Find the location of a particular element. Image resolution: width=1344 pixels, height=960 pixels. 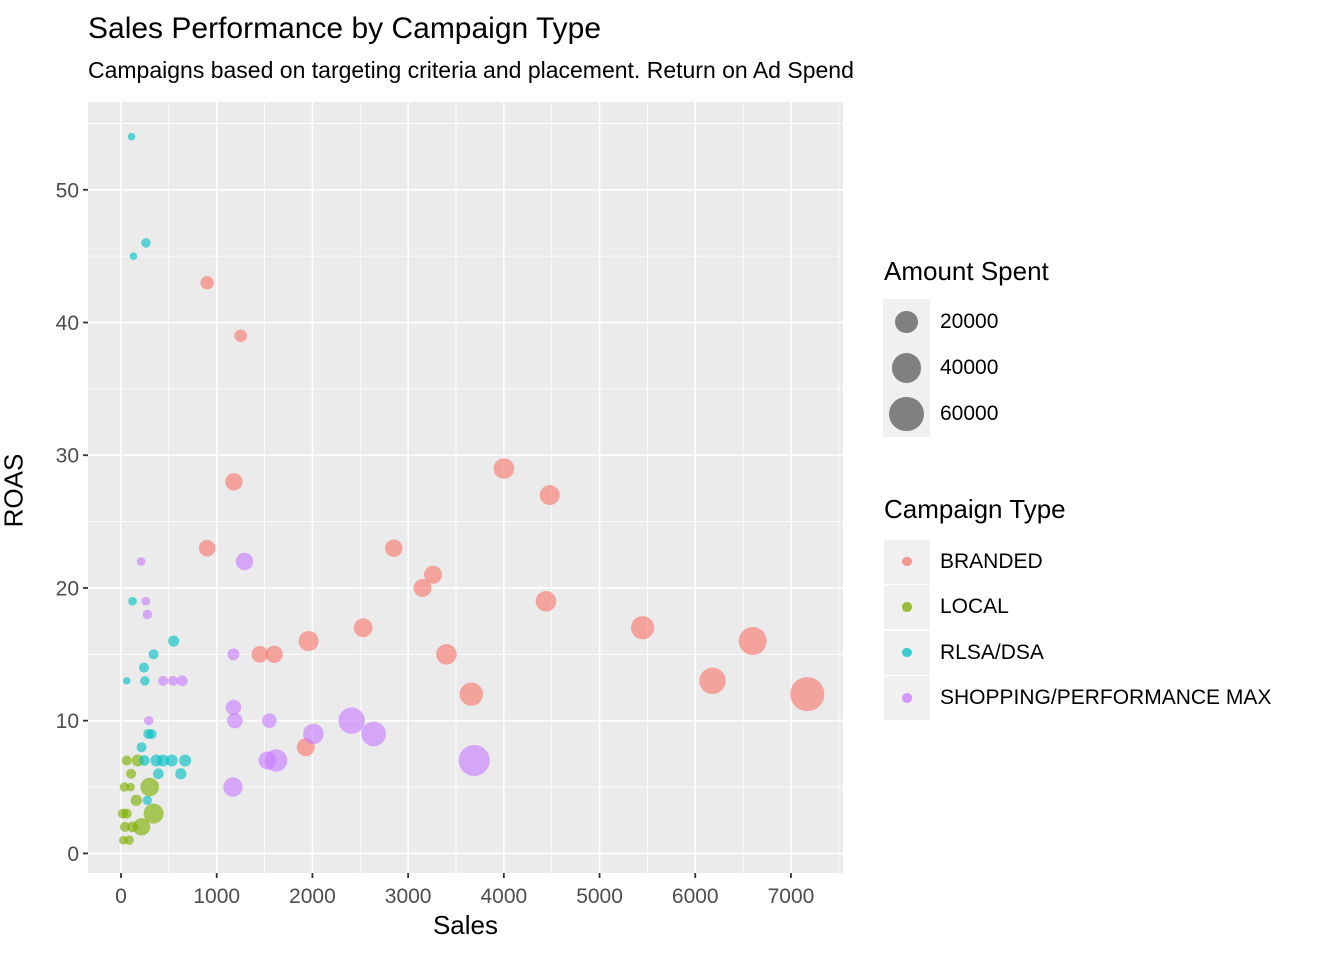

x-tick-label: 0 is located at coordinates (121, 896).